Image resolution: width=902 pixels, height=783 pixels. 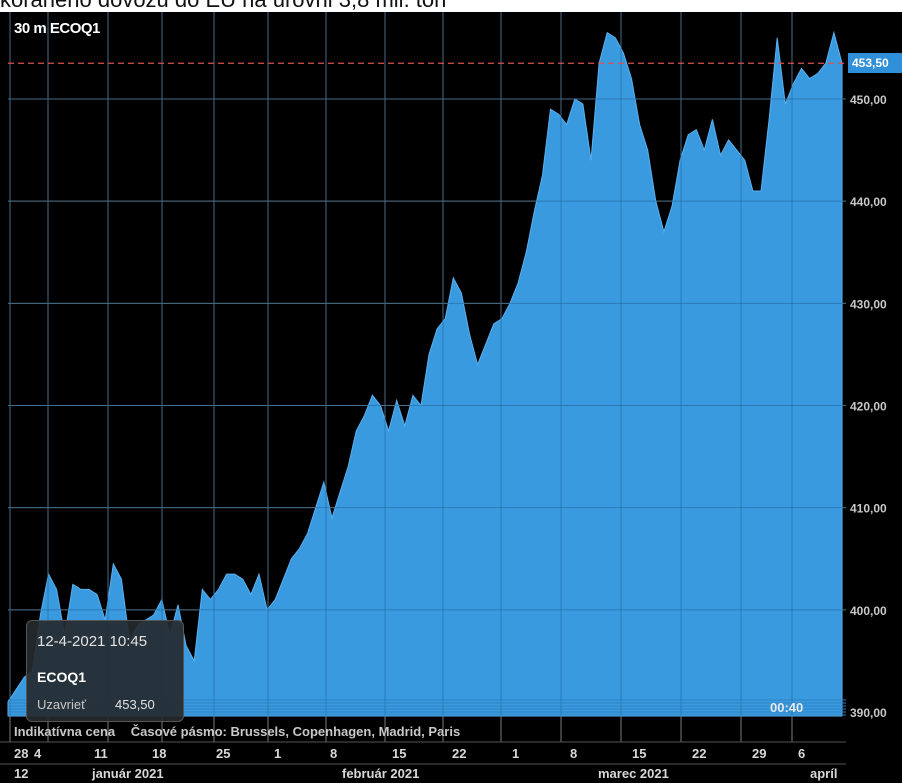 What do you see at coordinates (65, 731) in the screenshot?
I see `indicative-price-label: Indikatívna cena` at bounding box center [65, 731].